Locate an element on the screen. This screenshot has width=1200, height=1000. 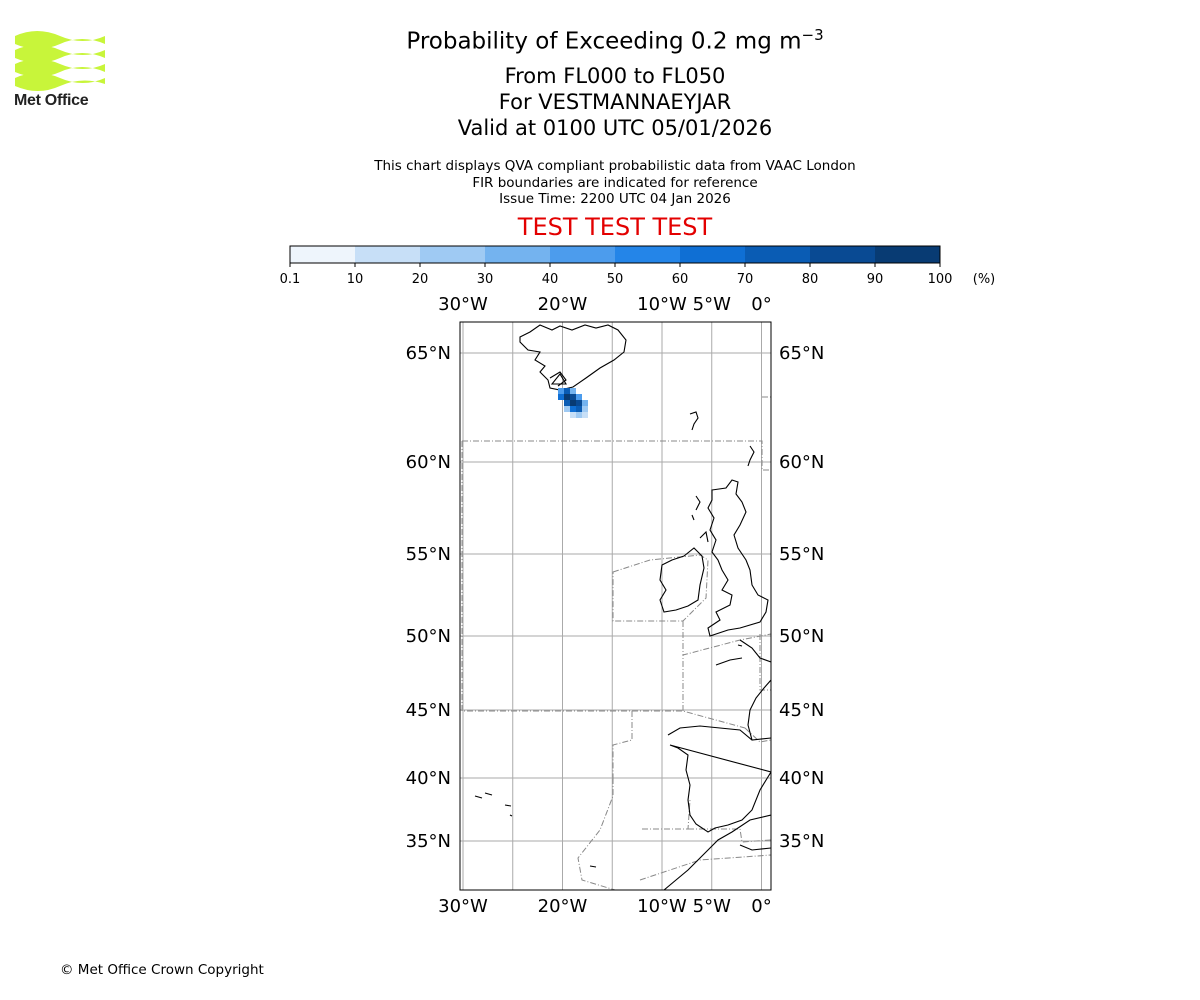
map-frame is located at coordinates (615, 606).